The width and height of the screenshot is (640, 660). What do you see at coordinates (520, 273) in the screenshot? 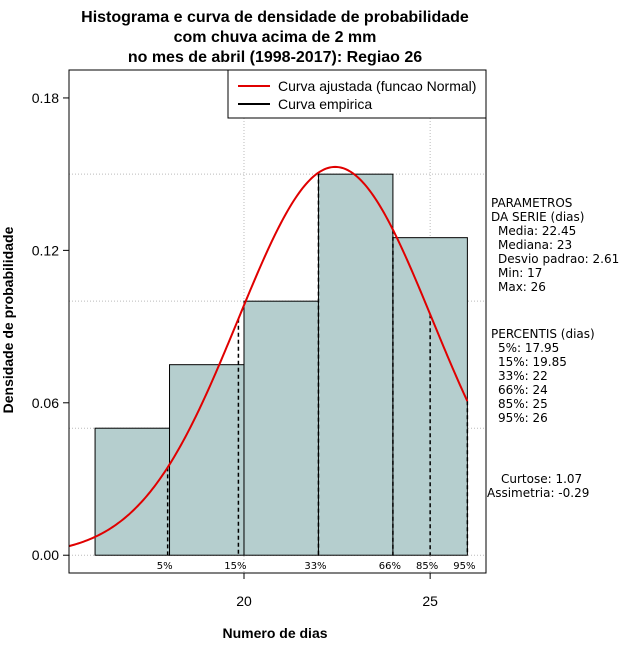
I see `stats-min: Min: 17` at bounding box center [520, 273].